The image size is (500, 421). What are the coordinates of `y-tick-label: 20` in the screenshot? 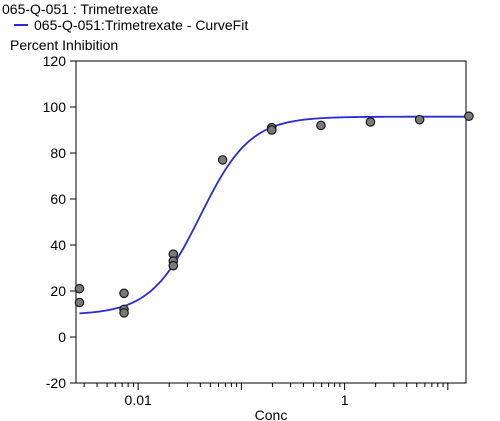 It's located at (58, 291).